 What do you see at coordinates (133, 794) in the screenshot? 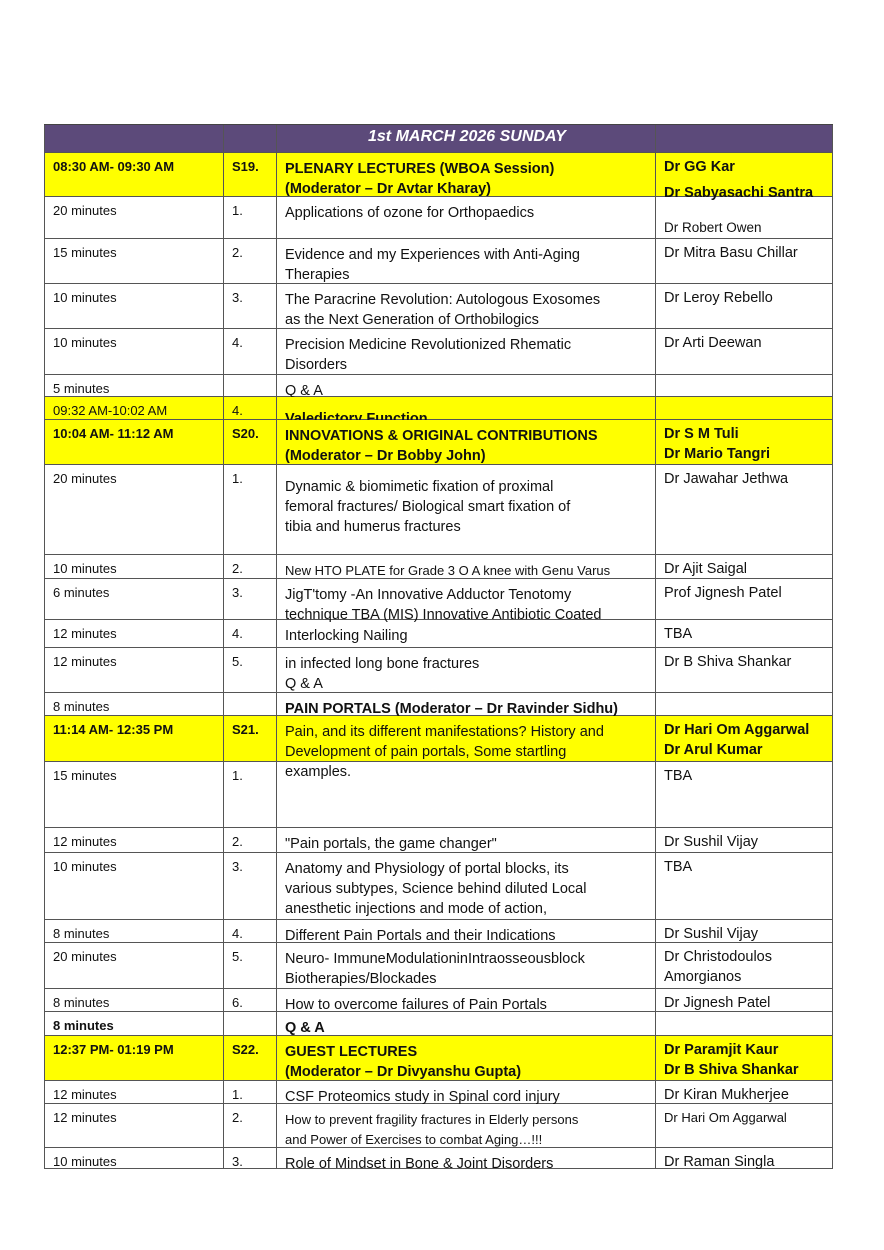
I see `time-cell: 15 minutes` at bounding box center [133, 794].